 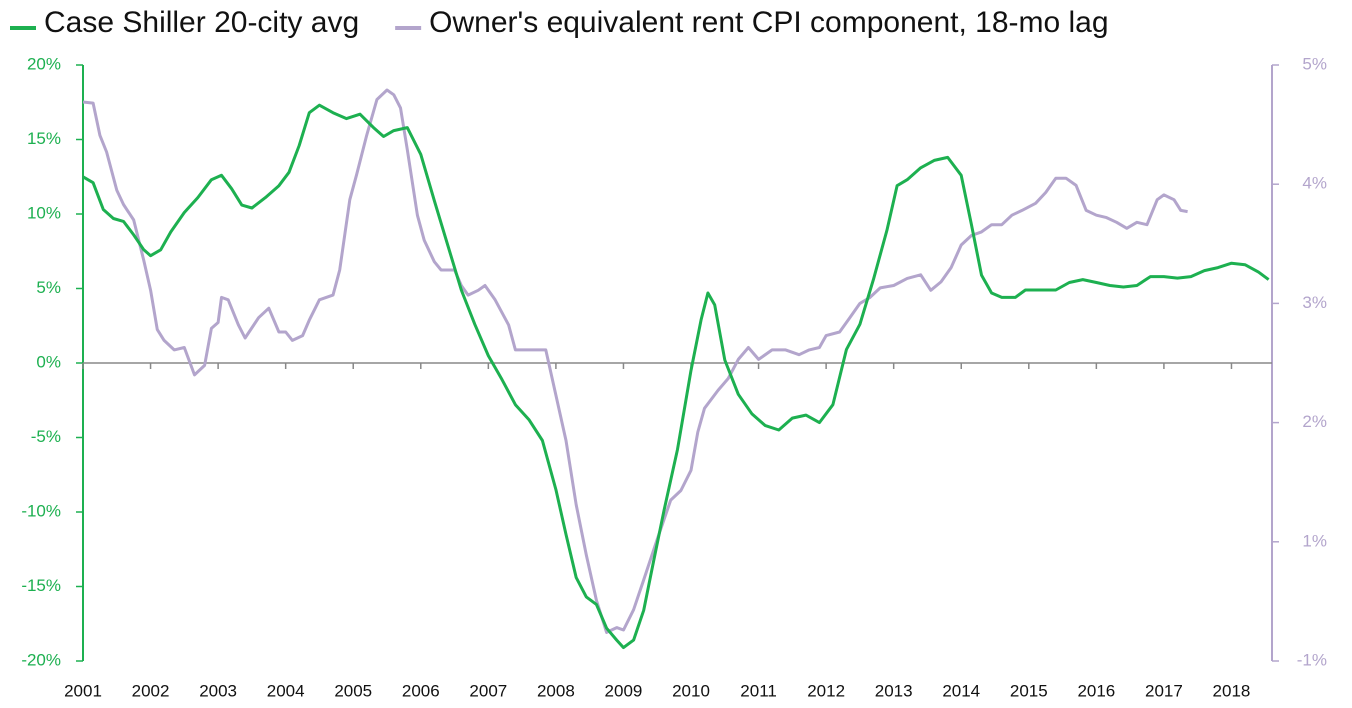 I want to click on legend-label: Case Shiller 20-city avg, so click(x=201, y=22).